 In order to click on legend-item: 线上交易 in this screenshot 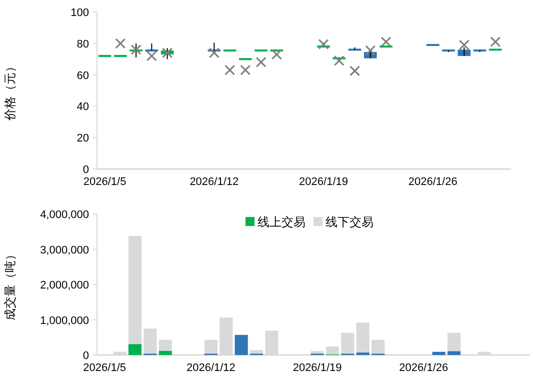, I will do `click(276, 222)`.